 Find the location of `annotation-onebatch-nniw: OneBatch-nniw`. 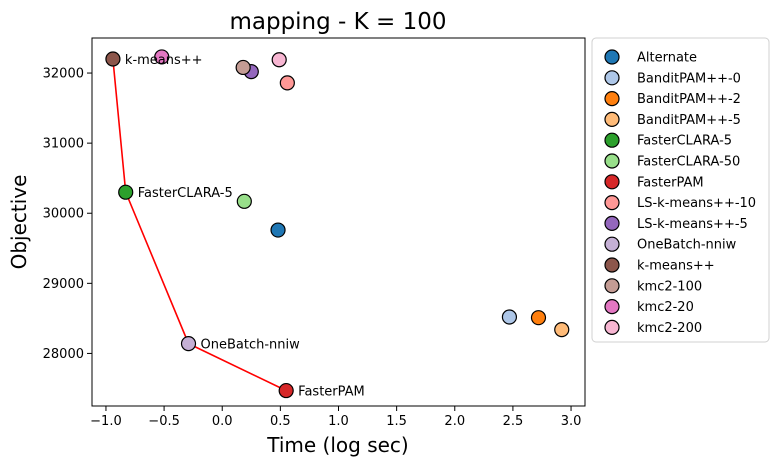

annotation-onebatch-nniw: OneBatch-nniw is located at coordinates (251, 345).